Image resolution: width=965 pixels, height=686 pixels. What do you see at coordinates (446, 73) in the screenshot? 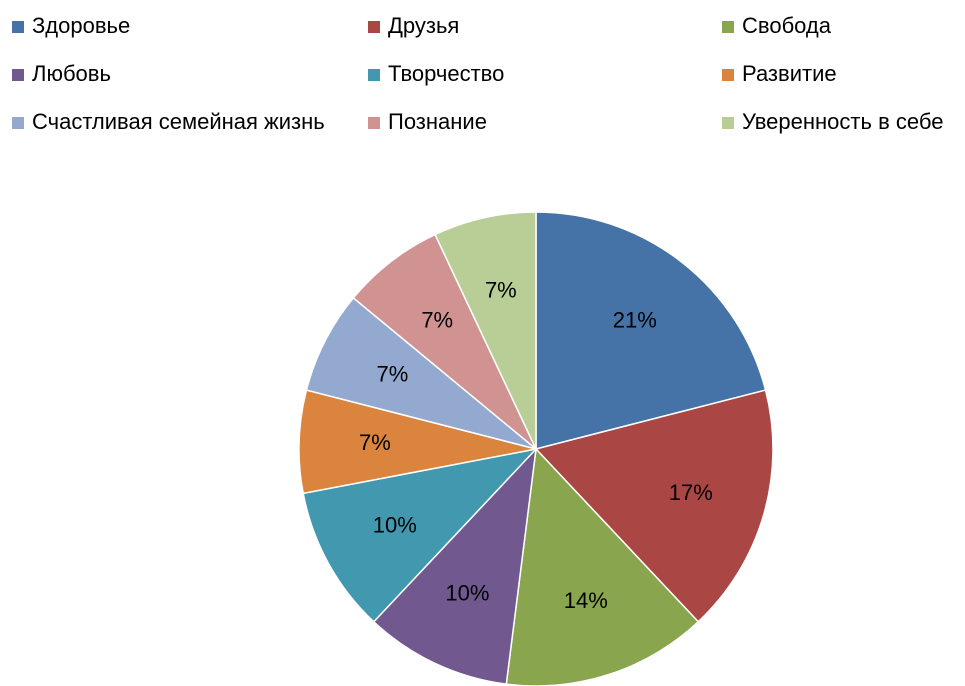
I see `legend-label: Творчество` at bounding box center [446, 73].